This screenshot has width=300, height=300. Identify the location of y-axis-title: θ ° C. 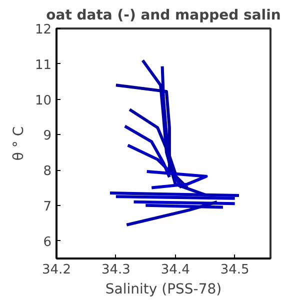
(18, 143).